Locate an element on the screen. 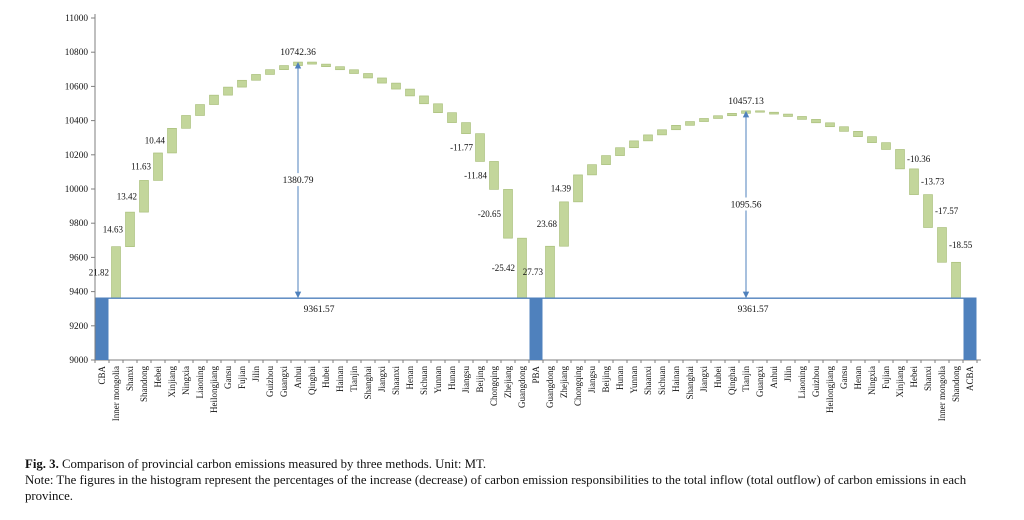 This screenshot has width=1024, height=520. pct-label: 10.44 is located at coordinates (155, 141).